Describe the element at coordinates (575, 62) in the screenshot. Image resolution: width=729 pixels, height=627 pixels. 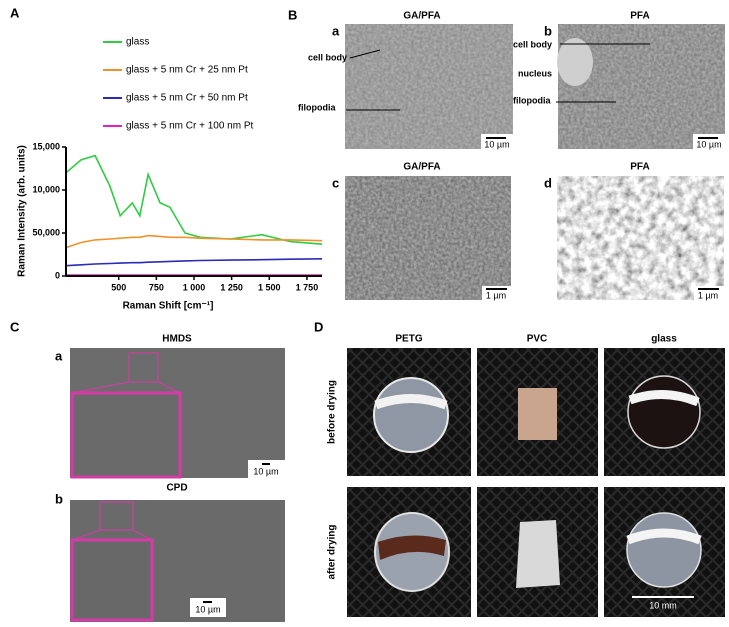
I see `nucleus-shape` at that location.